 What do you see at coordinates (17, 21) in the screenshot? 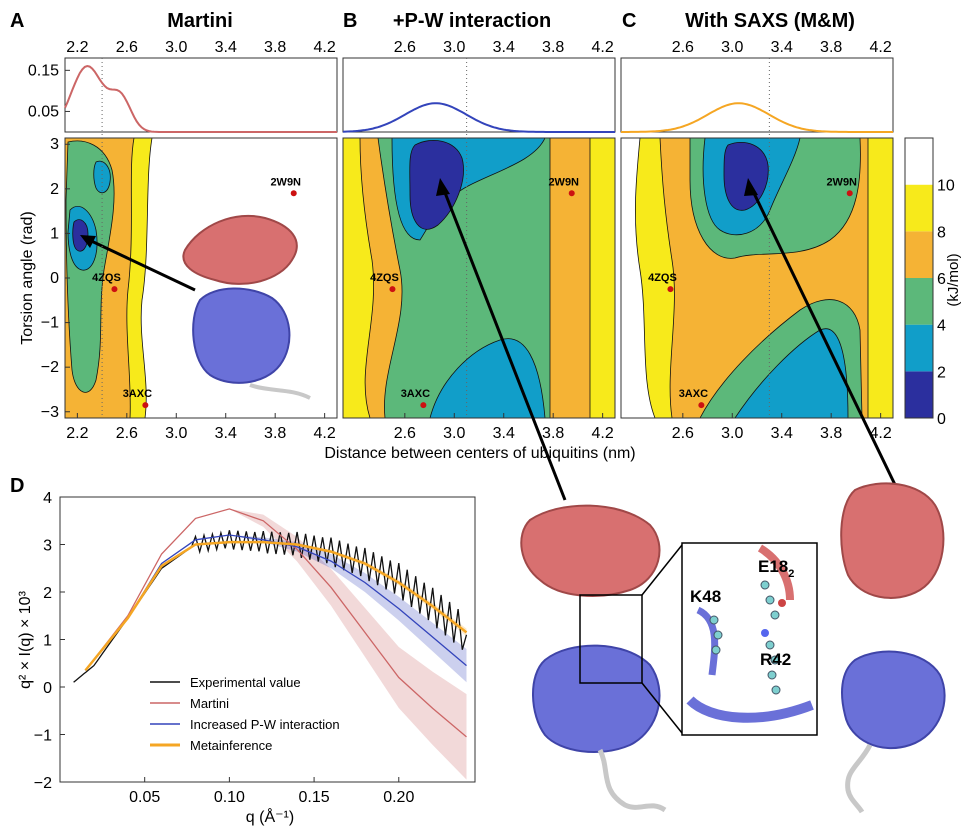
I see `panel-letter-a: A` at bounding box center [17, 21].